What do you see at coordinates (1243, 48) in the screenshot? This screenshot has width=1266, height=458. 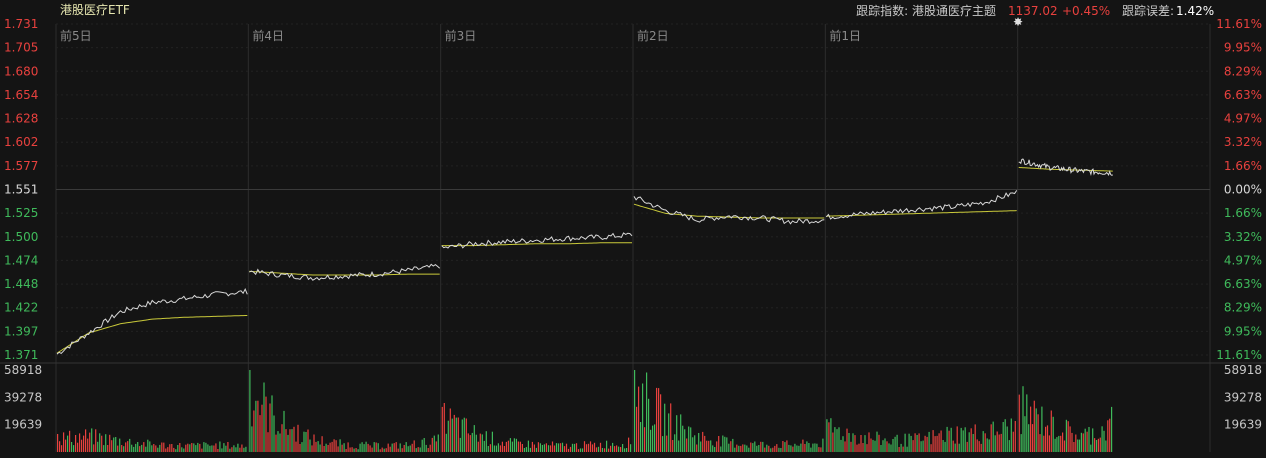 I see `percent-tick-label: 9.95%` at bounding box center [1243, 48].